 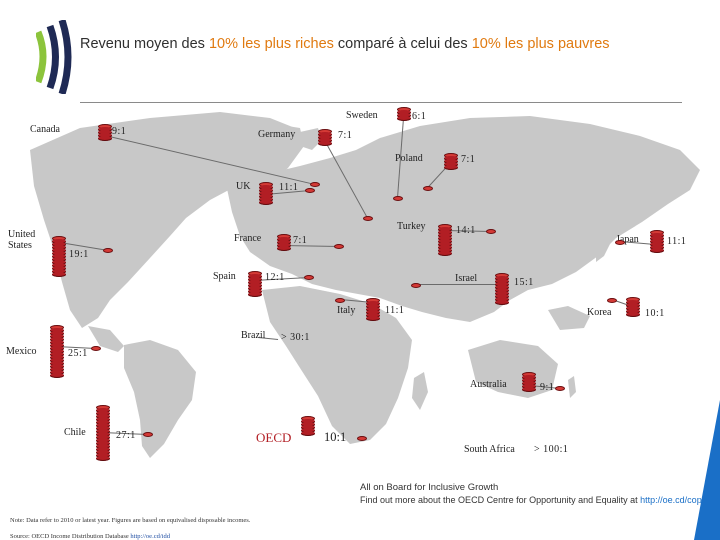 I want to click on germany-coin-stack, so click(x=325, y=138).